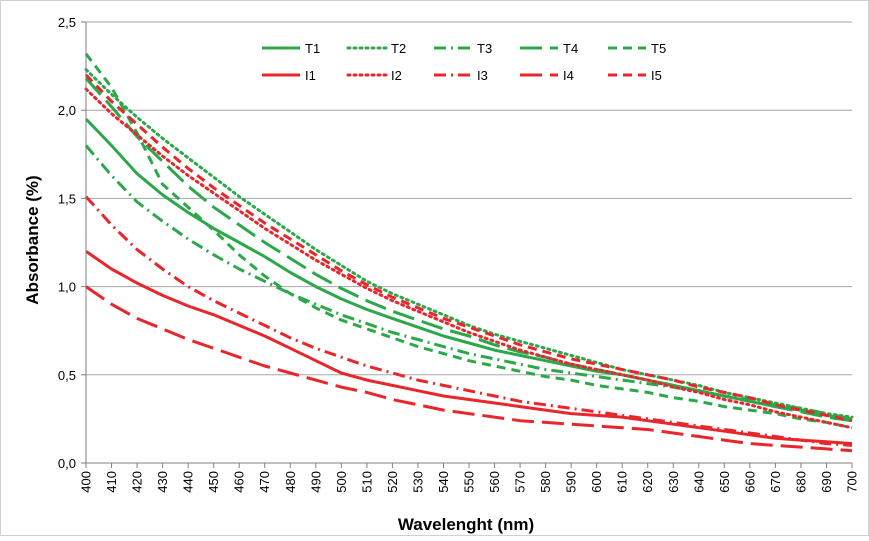 Image resolution: width=869 pixels, height=541 pixels. Describe the element at coordinates (137, 482) in the screenshot. I see `x-tick-label: 420` at that location.